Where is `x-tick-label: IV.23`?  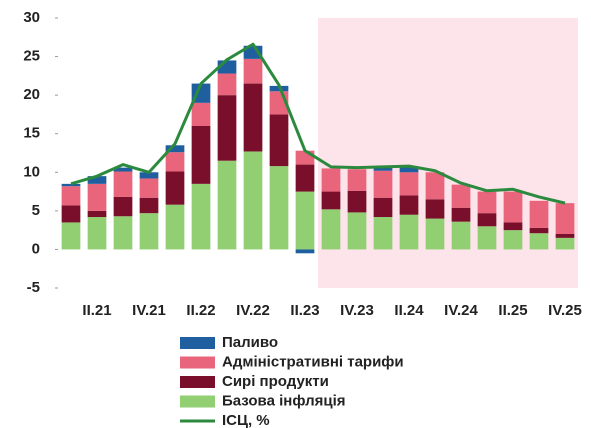 x-tick-label: IV.23 is located at coordinates (357, 310).